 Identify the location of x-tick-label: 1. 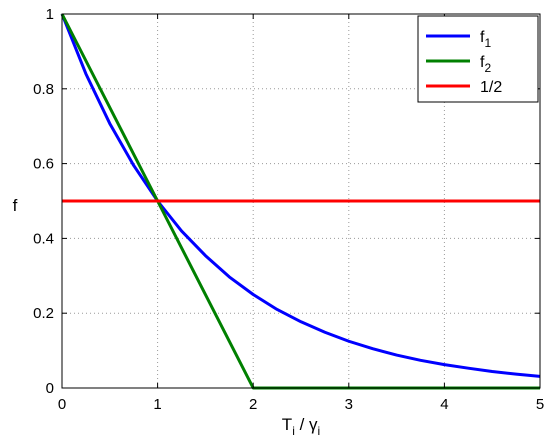
(157, 404).